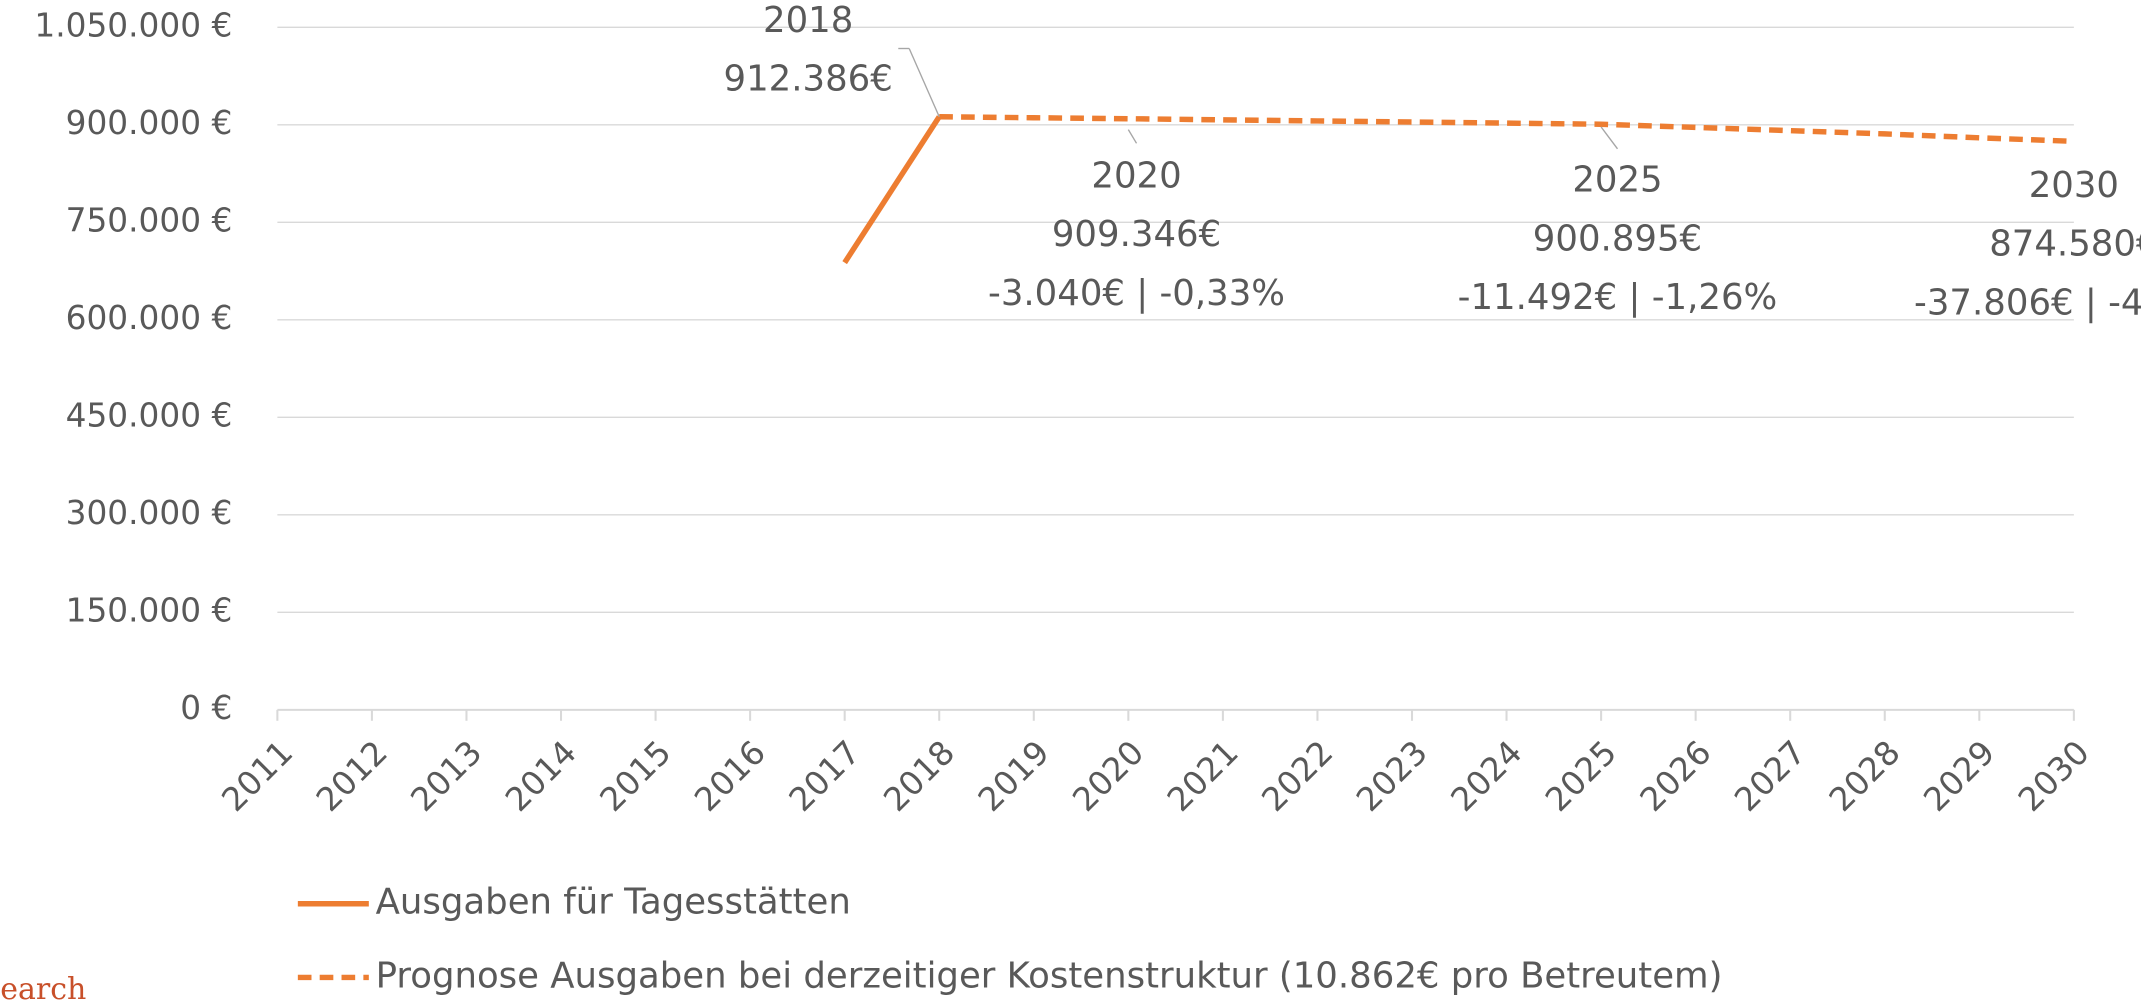 The image size is (2141, 1006). Describe the element at coordinates (149, 513) in the screenshot. I see `y-tick-label: 300.000 €` at that location.